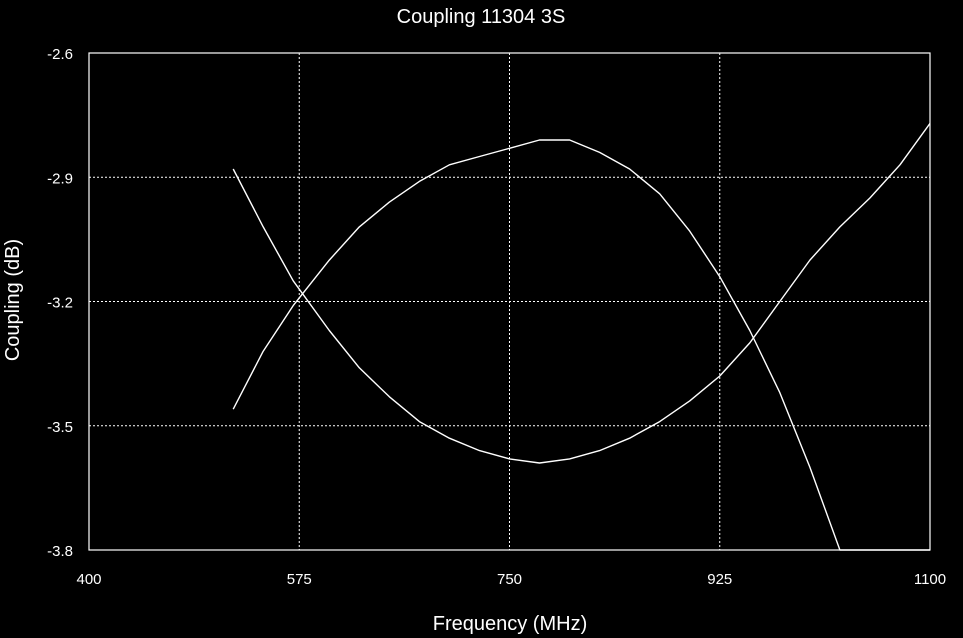 The image size is (963, 638). What do you see at coordinates (299, 579) in the screenshot?
I see `x-tick-label: 575` at bounding box center [299, 579].